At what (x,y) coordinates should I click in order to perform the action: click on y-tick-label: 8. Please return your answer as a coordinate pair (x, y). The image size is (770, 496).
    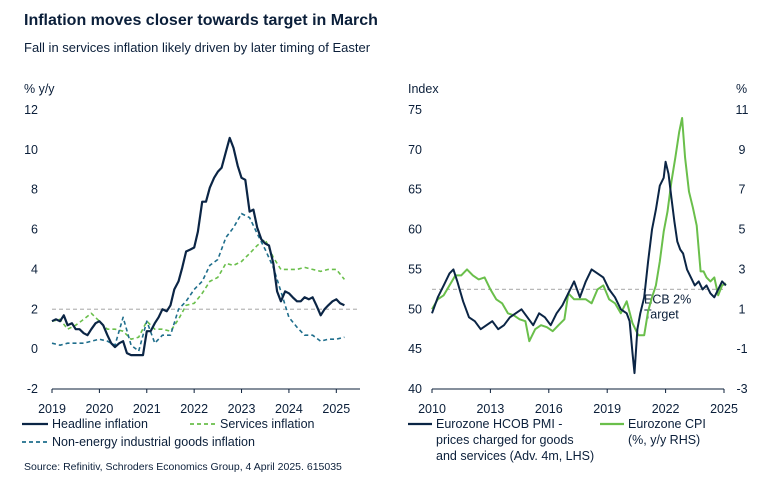
    Looking at the image, I should click on (34, 190).